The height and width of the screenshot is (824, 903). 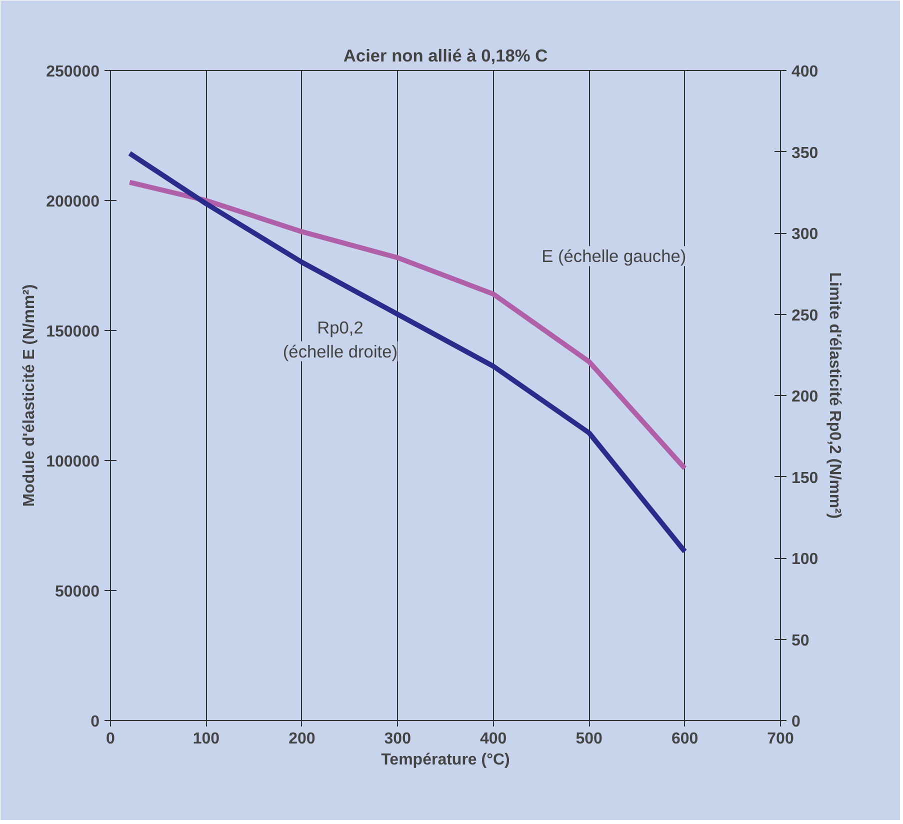 I want to click on y-tick-label: 0, so click(x=95, y=722).